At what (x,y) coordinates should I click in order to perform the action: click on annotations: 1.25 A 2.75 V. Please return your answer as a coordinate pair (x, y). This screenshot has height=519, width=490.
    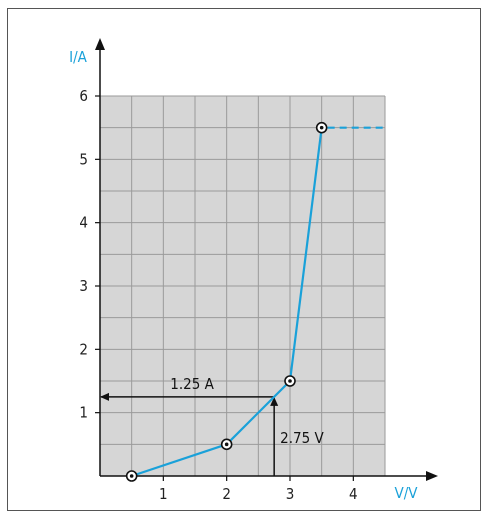
    Looking at the image, I should click on (212, 425).